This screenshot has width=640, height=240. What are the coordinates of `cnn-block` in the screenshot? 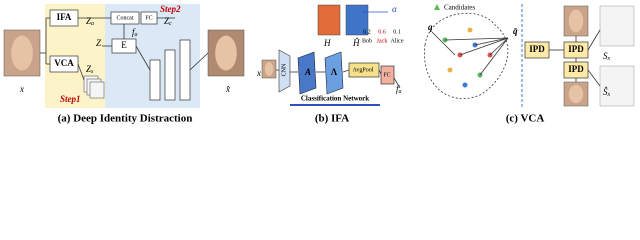 It's located at (284, 71).